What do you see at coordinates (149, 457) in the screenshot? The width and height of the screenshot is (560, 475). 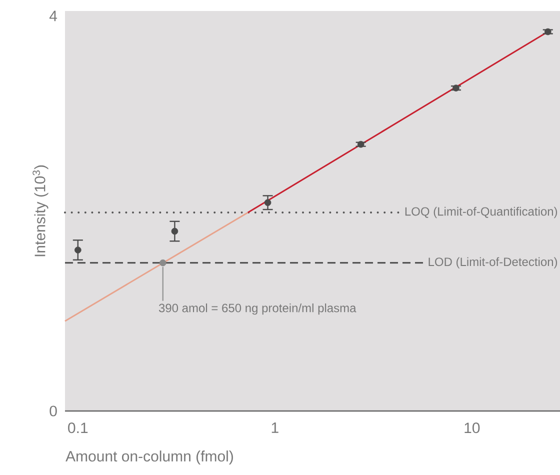 I see `x-axis-title: Amount on-column (fmol)` at bounding box center [149, 457].